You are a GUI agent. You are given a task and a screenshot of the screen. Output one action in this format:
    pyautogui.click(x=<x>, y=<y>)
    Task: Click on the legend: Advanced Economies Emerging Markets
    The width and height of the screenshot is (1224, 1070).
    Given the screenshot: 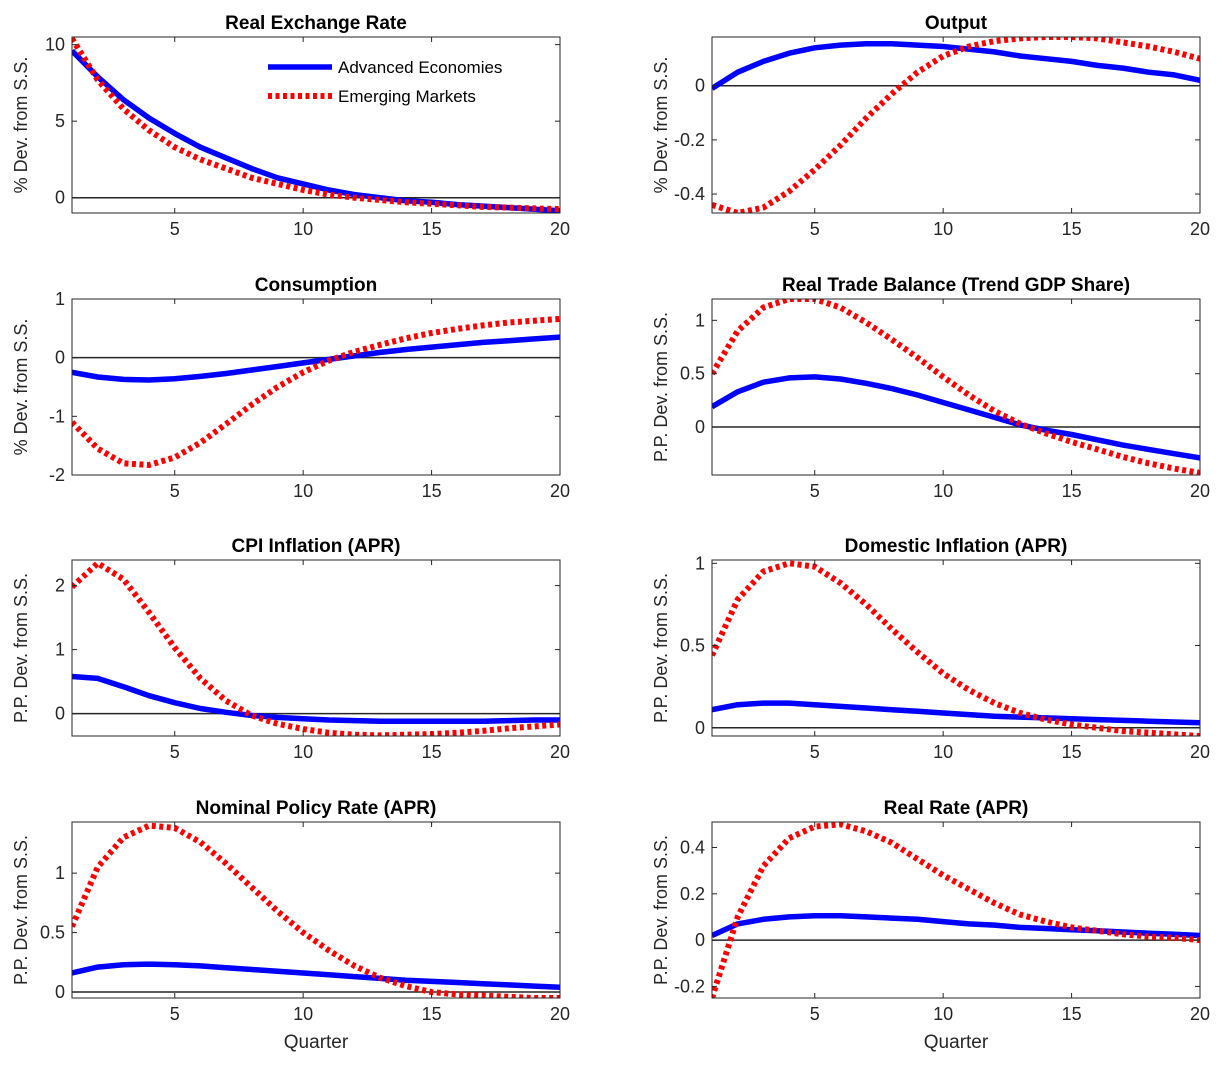 What is the action you would take?
    pyautogui.click(x=385, y=82)
    